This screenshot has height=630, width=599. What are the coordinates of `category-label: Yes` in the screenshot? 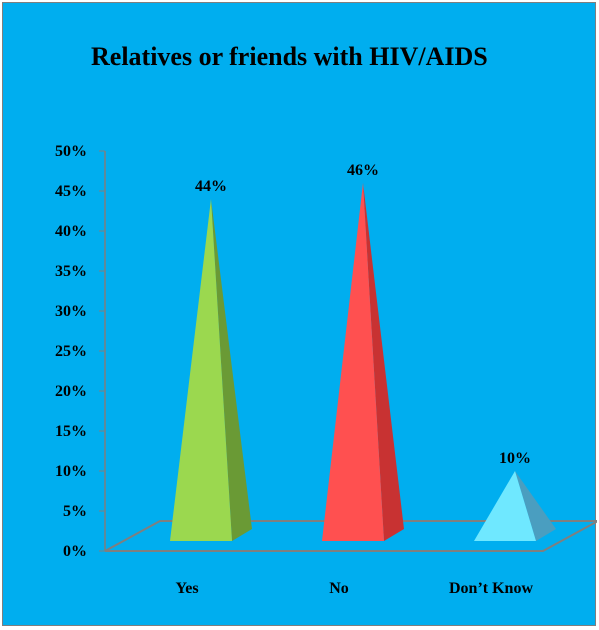 It's located at (186, 588).